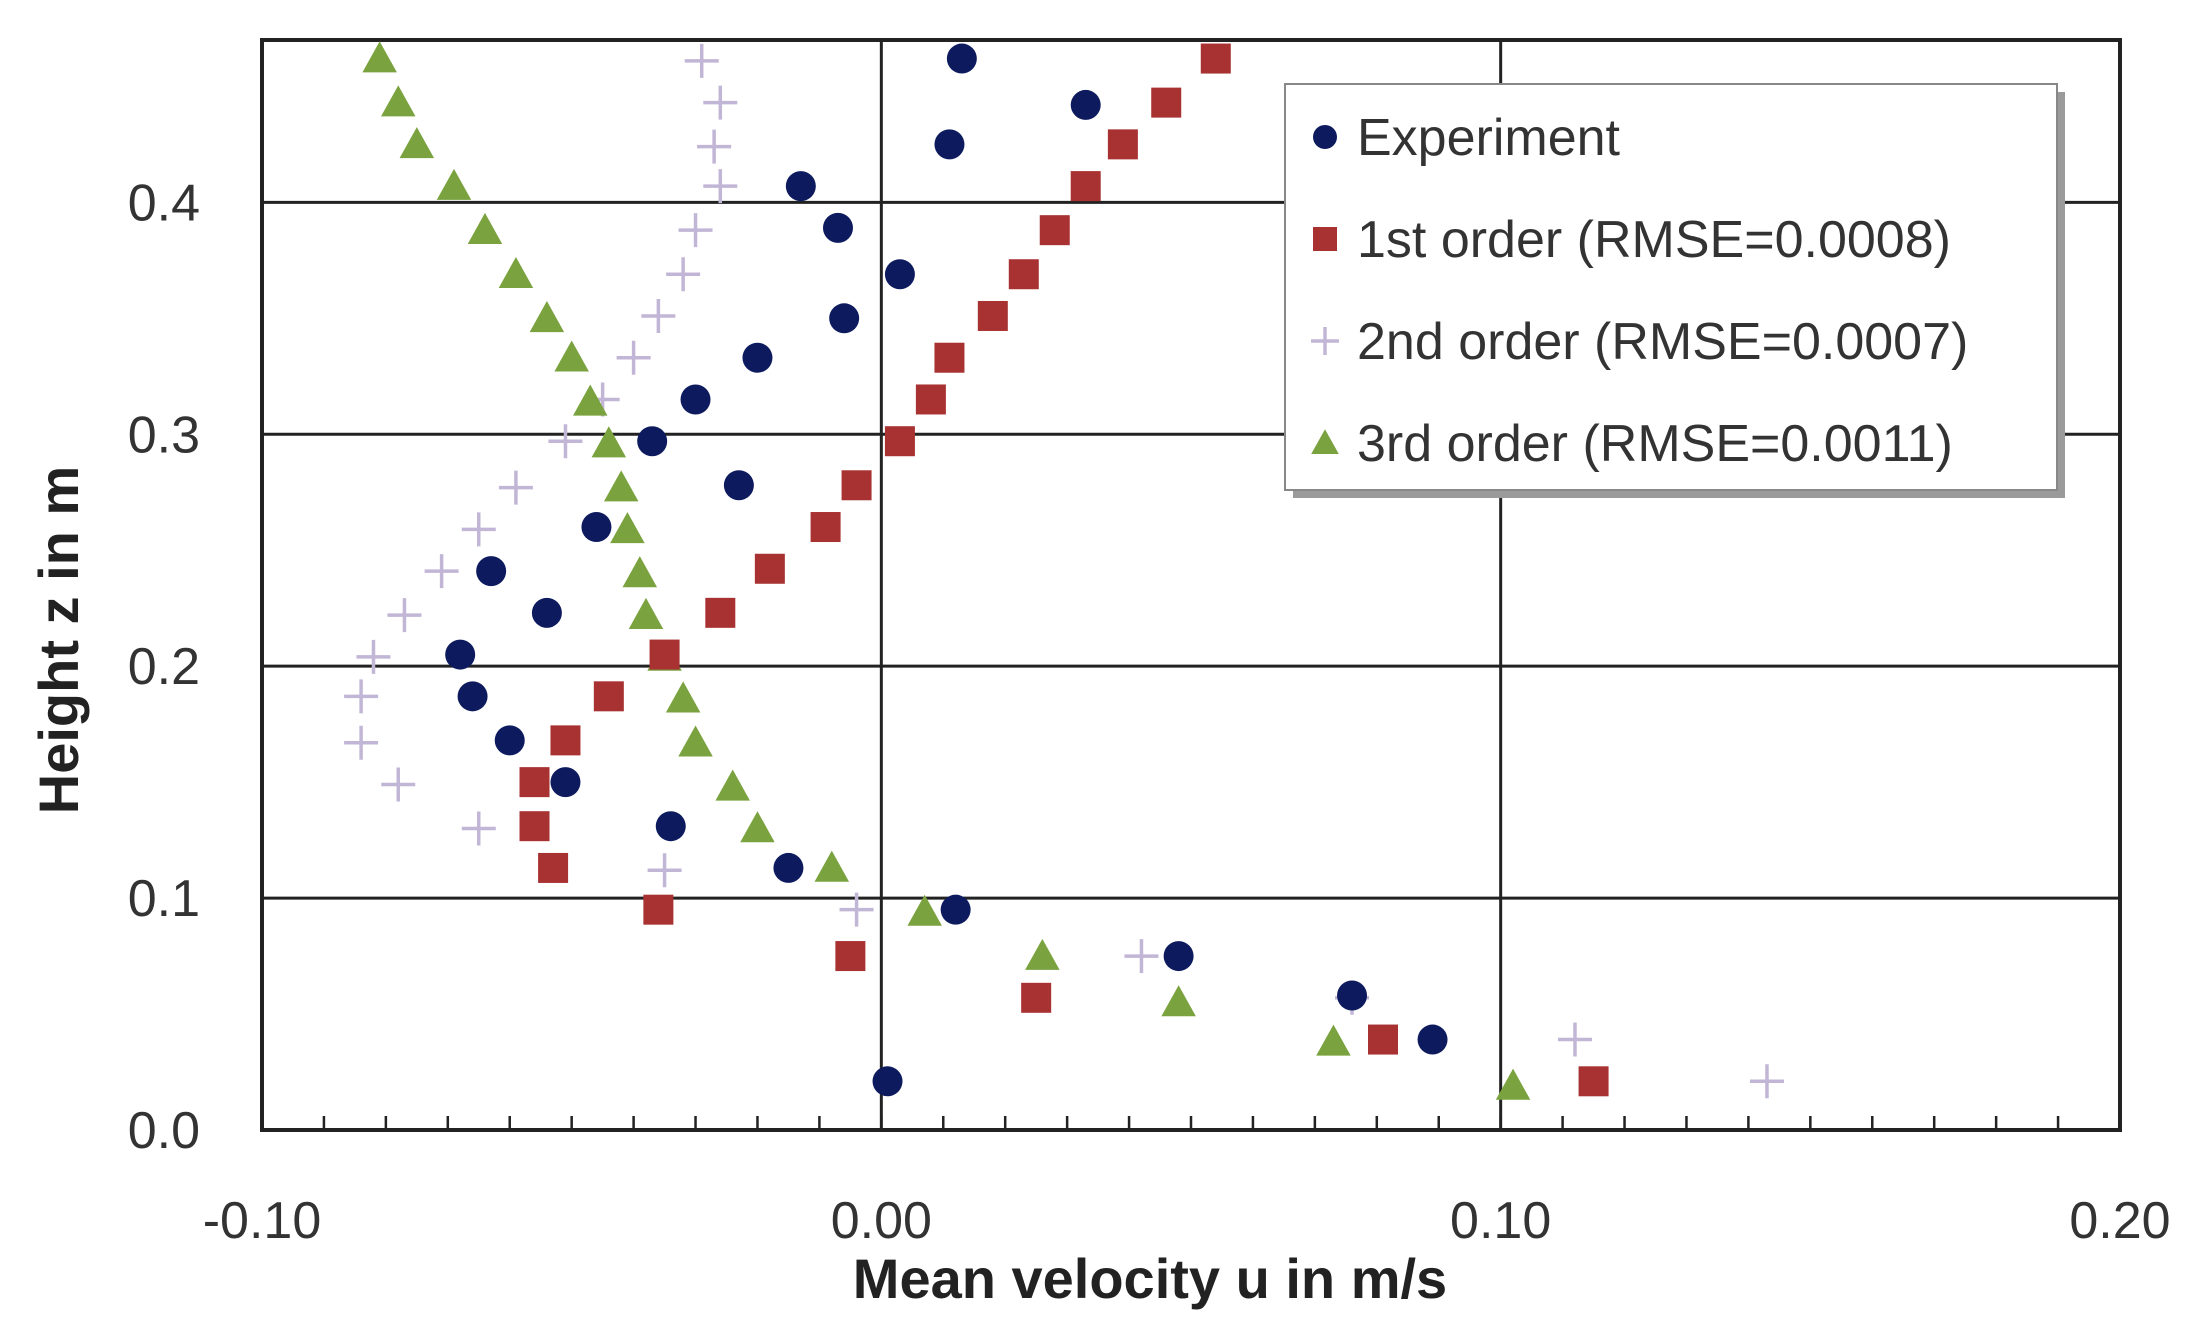  Describe the element at coordinates (1655, 444) in the screenshot. I see `legend-label: 3rd order (RMSE=0.0011)` at that location.